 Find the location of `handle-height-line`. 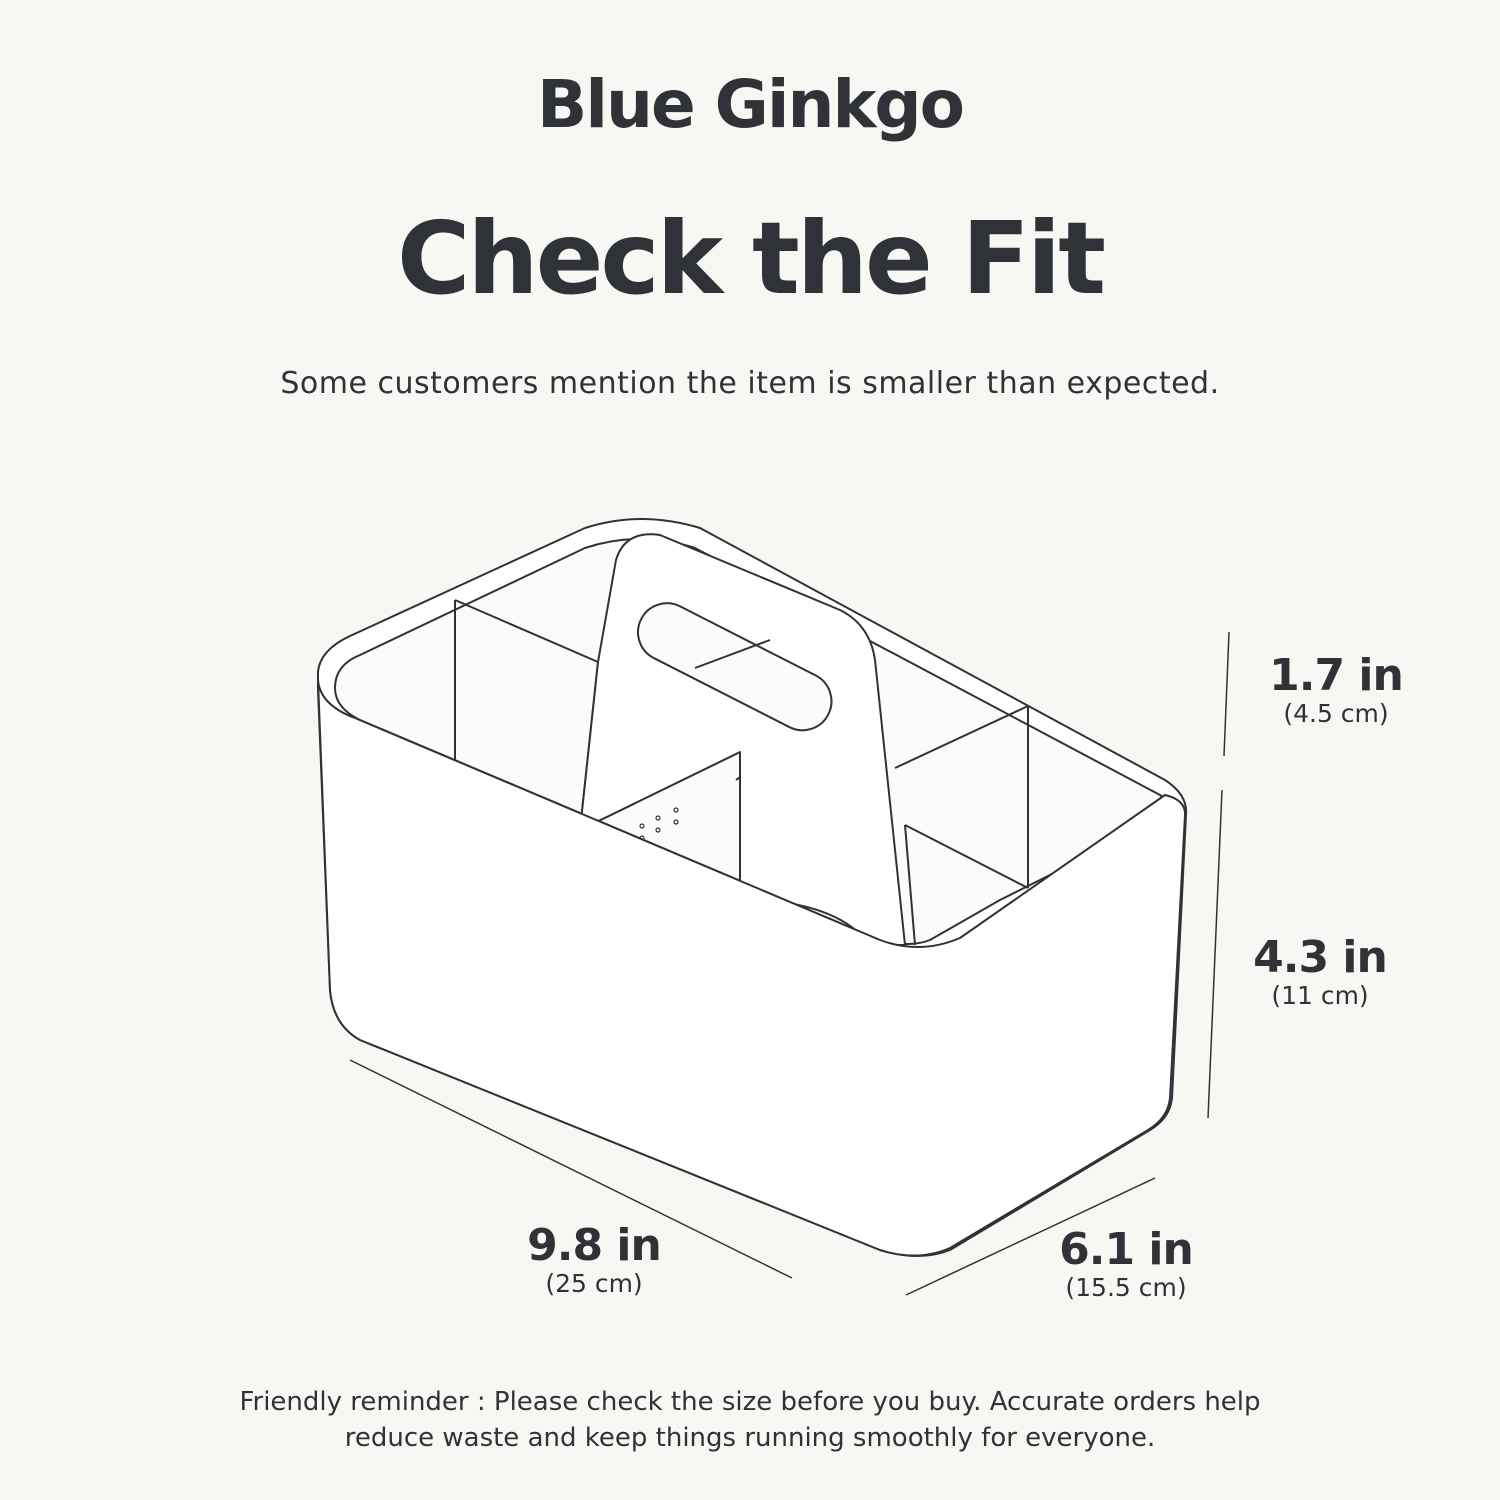

handle-height-line is located at coordinates (1226, 694).